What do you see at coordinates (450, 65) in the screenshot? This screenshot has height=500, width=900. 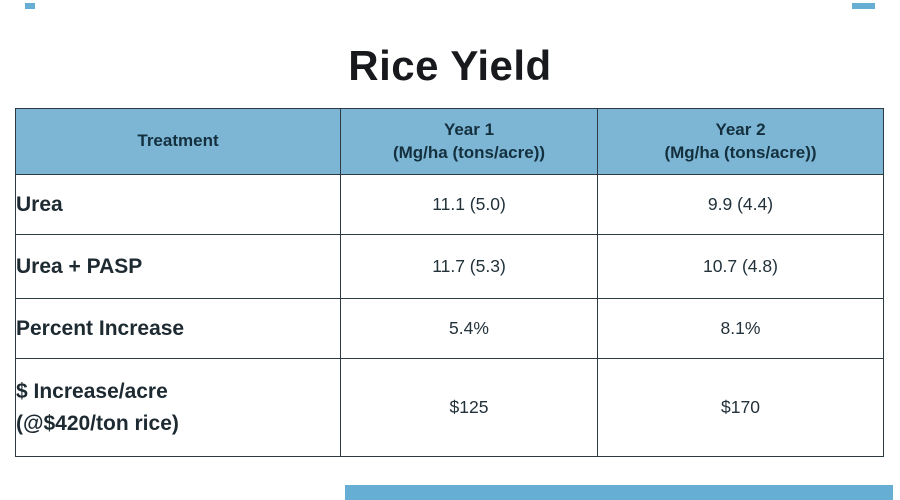 I see `page-title: Rice Yield` at bounding box center [450, 65].